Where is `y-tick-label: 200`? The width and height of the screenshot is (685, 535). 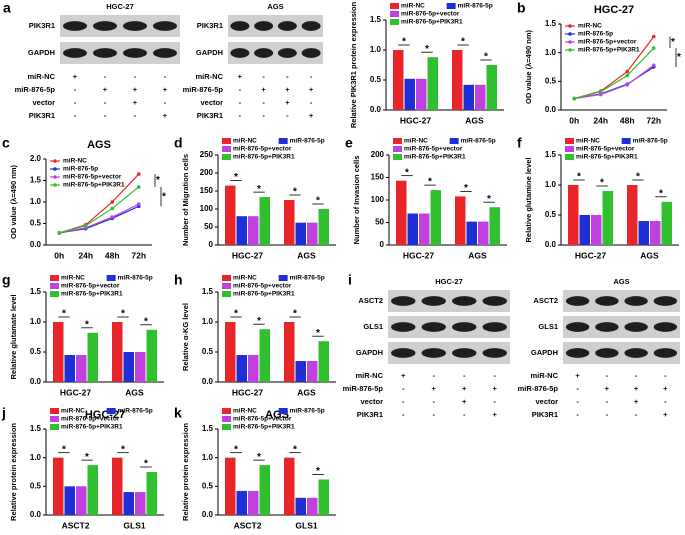
y-tick-label: 200 is located at coordinates (207, 172).